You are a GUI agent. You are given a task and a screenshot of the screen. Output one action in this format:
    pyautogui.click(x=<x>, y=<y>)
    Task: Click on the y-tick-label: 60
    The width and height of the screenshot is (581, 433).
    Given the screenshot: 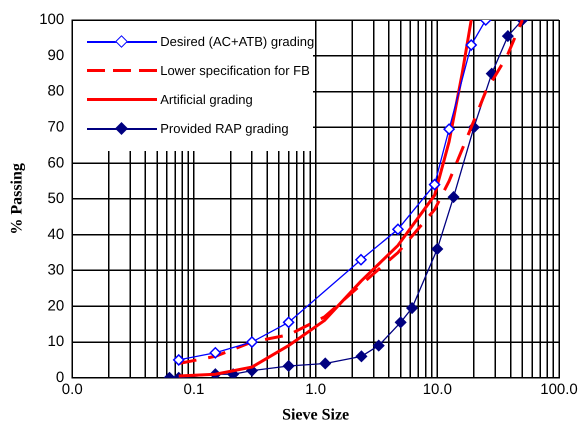 What is the action you would take?
    pyautogui.click(x=56, y=163)
    